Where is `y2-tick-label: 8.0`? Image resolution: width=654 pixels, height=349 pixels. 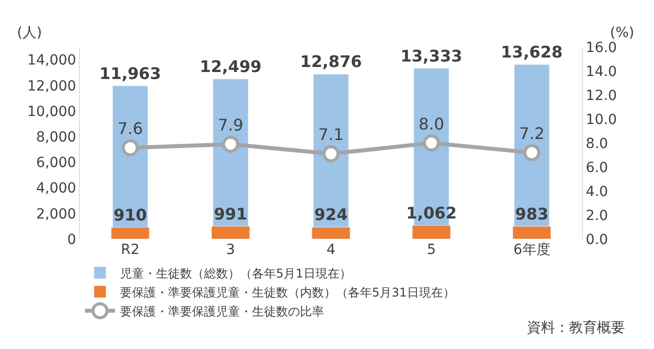 y2-tick-label: 8.0 is located at coordinates (597, 144).